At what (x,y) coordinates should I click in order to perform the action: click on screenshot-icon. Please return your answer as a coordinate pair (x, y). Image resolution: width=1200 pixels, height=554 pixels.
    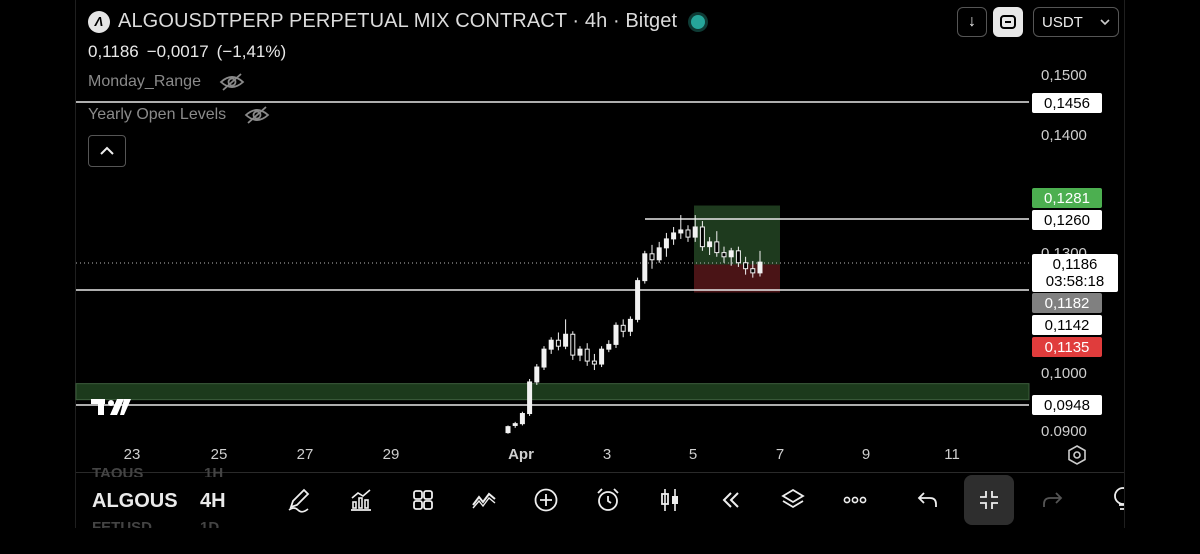
    Looking at the image, I should click on (1008, 22).